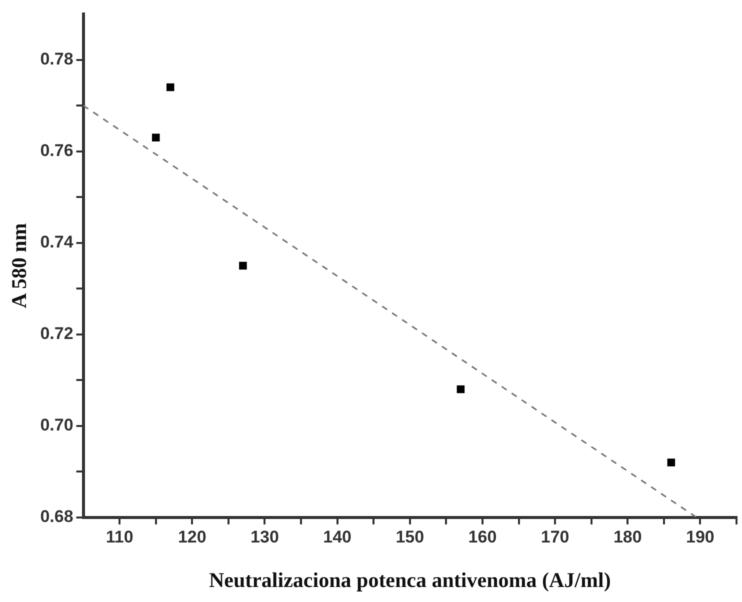  I want to click on x-axis-title: Neutralizaciona potenca antivenoma (AJ/ml), so click(409, 580).